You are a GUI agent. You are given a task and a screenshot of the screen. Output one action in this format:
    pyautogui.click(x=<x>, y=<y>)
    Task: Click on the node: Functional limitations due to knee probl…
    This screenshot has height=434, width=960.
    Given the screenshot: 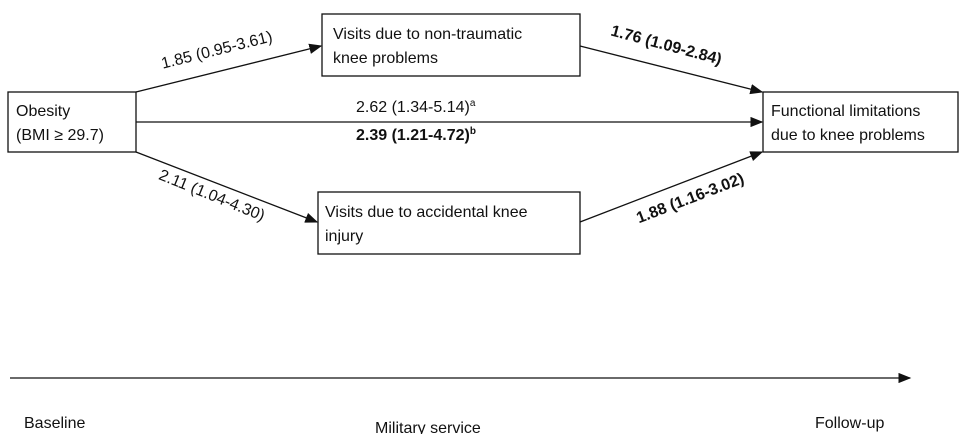 What is the action you would take?
    pyautogui.click(x=860, y=122)
    